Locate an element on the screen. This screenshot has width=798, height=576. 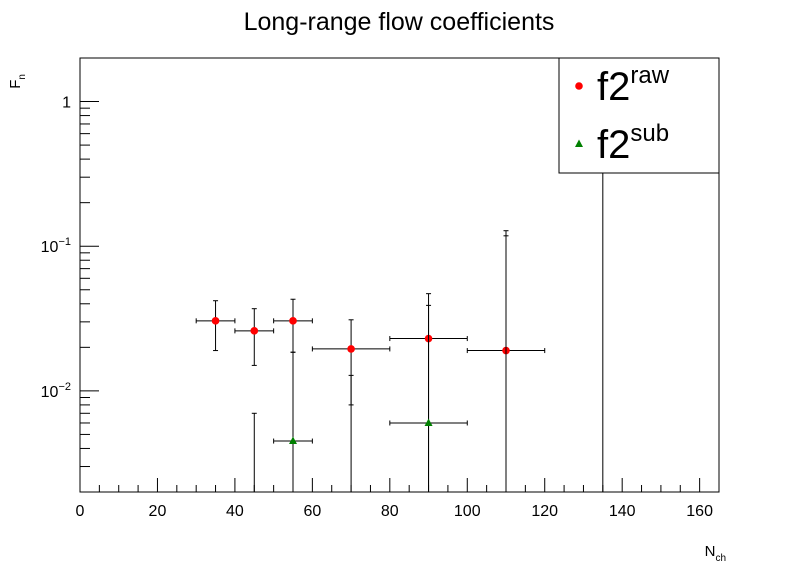
legend-label-sub: f2sub is located at coordinates (633, 143).